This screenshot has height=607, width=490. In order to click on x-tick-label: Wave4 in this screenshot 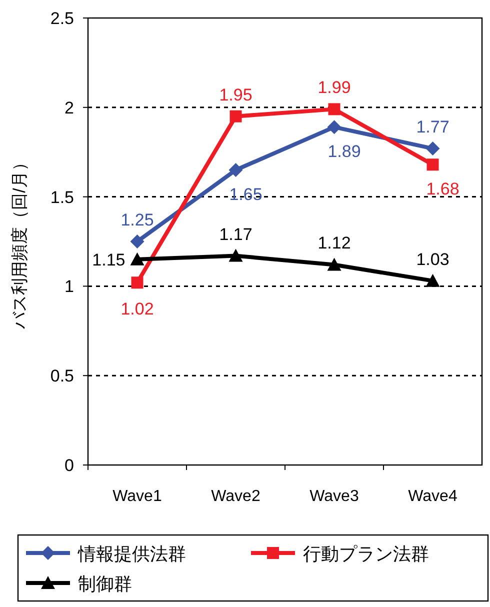, I will do `click(433, 496)`.